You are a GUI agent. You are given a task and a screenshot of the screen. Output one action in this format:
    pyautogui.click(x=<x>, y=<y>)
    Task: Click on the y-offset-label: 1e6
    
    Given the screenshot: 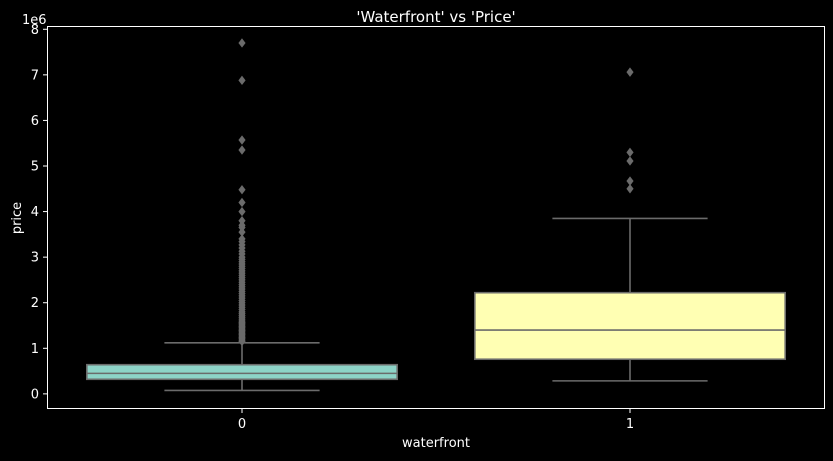 What is the action you would take?
    pyautogui.click(x=34, y=20)
    